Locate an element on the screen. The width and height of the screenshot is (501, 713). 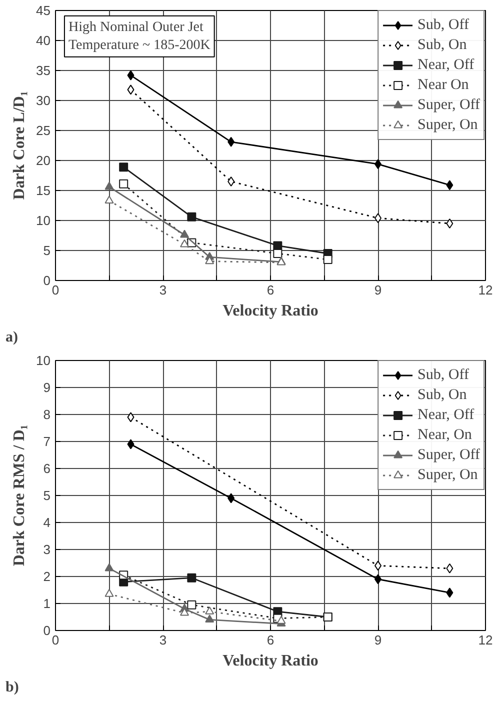
y-tick-label: 40 is located at coordinates (43, 40).